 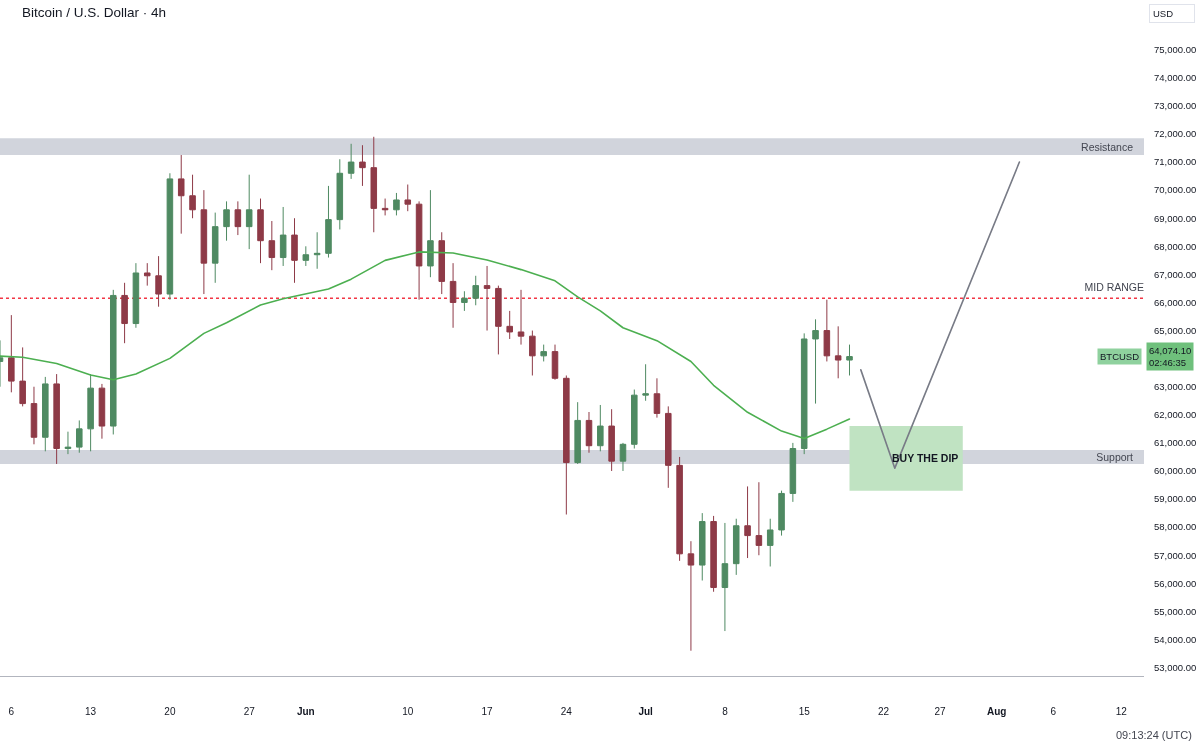 I want to click on y-tick-label: 61,000.00, so click(x=1175, y=443).